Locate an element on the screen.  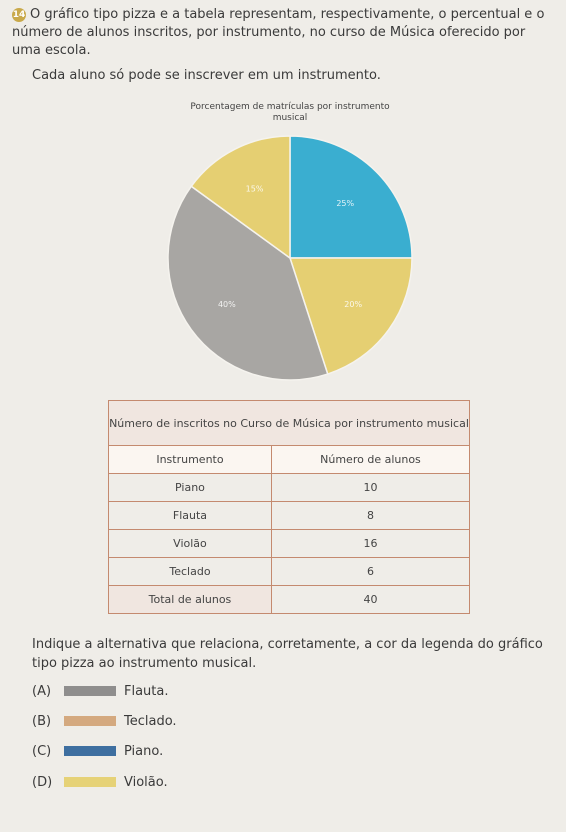
option-label: Violão. is located at coordinates (146, 782).